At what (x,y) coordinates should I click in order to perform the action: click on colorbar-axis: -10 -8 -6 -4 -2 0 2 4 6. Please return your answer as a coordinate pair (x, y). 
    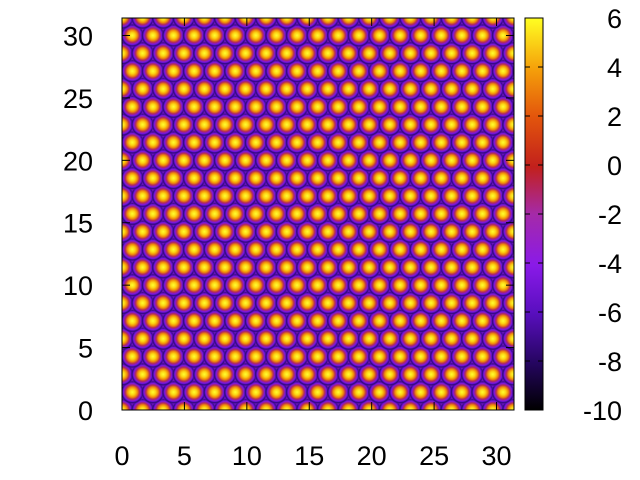
    Looking at the image, I should click on (573, 215).